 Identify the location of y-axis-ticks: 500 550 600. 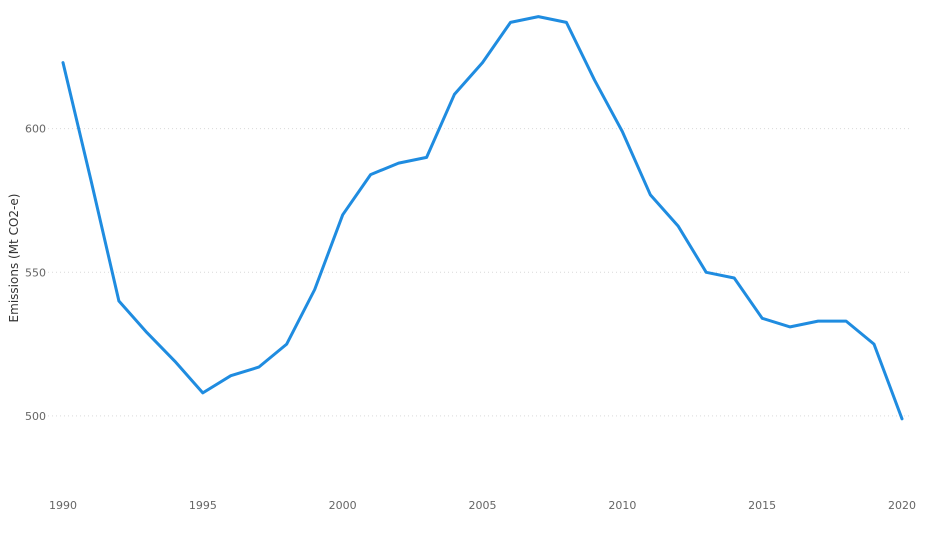
(35, 273).